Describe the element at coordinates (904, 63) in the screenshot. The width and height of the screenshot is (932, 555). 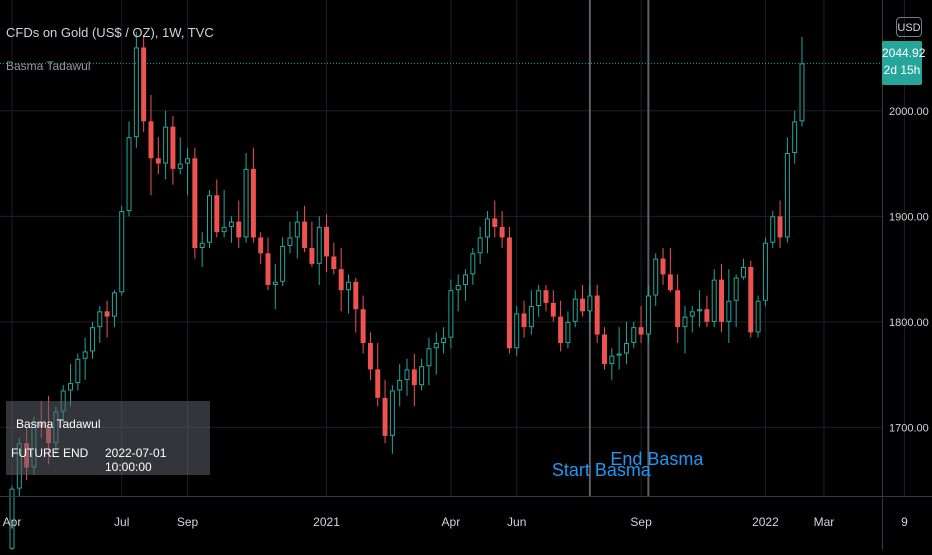
I see `last-price-badge: 2044.92 2d 15h` at that location.